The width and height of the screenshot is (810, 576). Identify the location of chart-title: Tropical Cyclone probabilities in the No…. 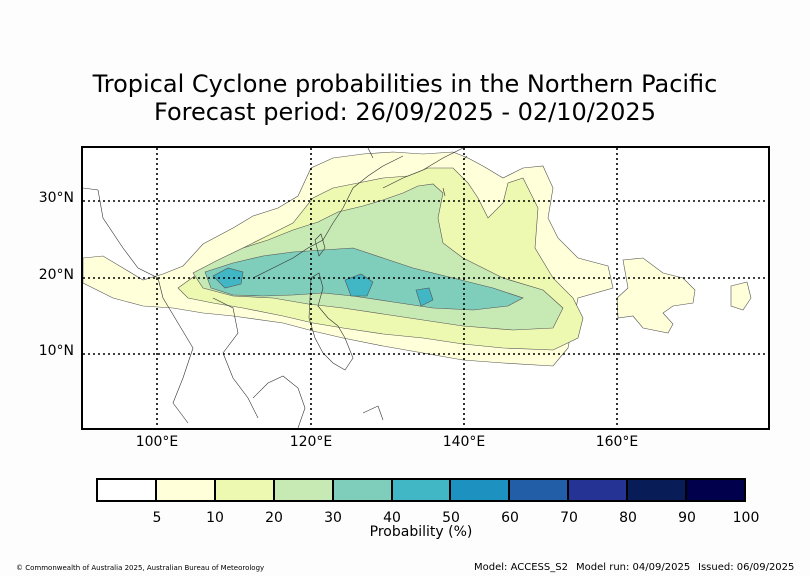
(405, 98).